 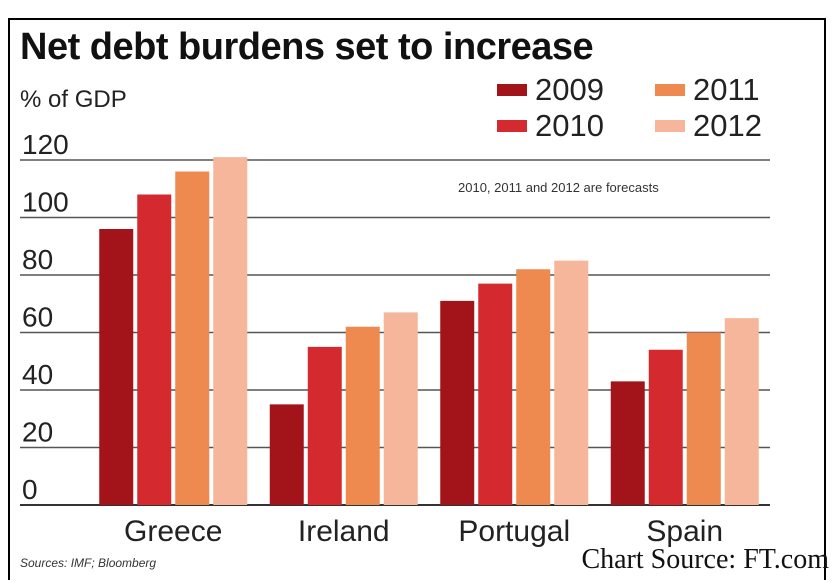 What do you see at coordinates (670, 126) in the screenshot?
I see `legend-swatch-2012` at bounding box center [670, 126].